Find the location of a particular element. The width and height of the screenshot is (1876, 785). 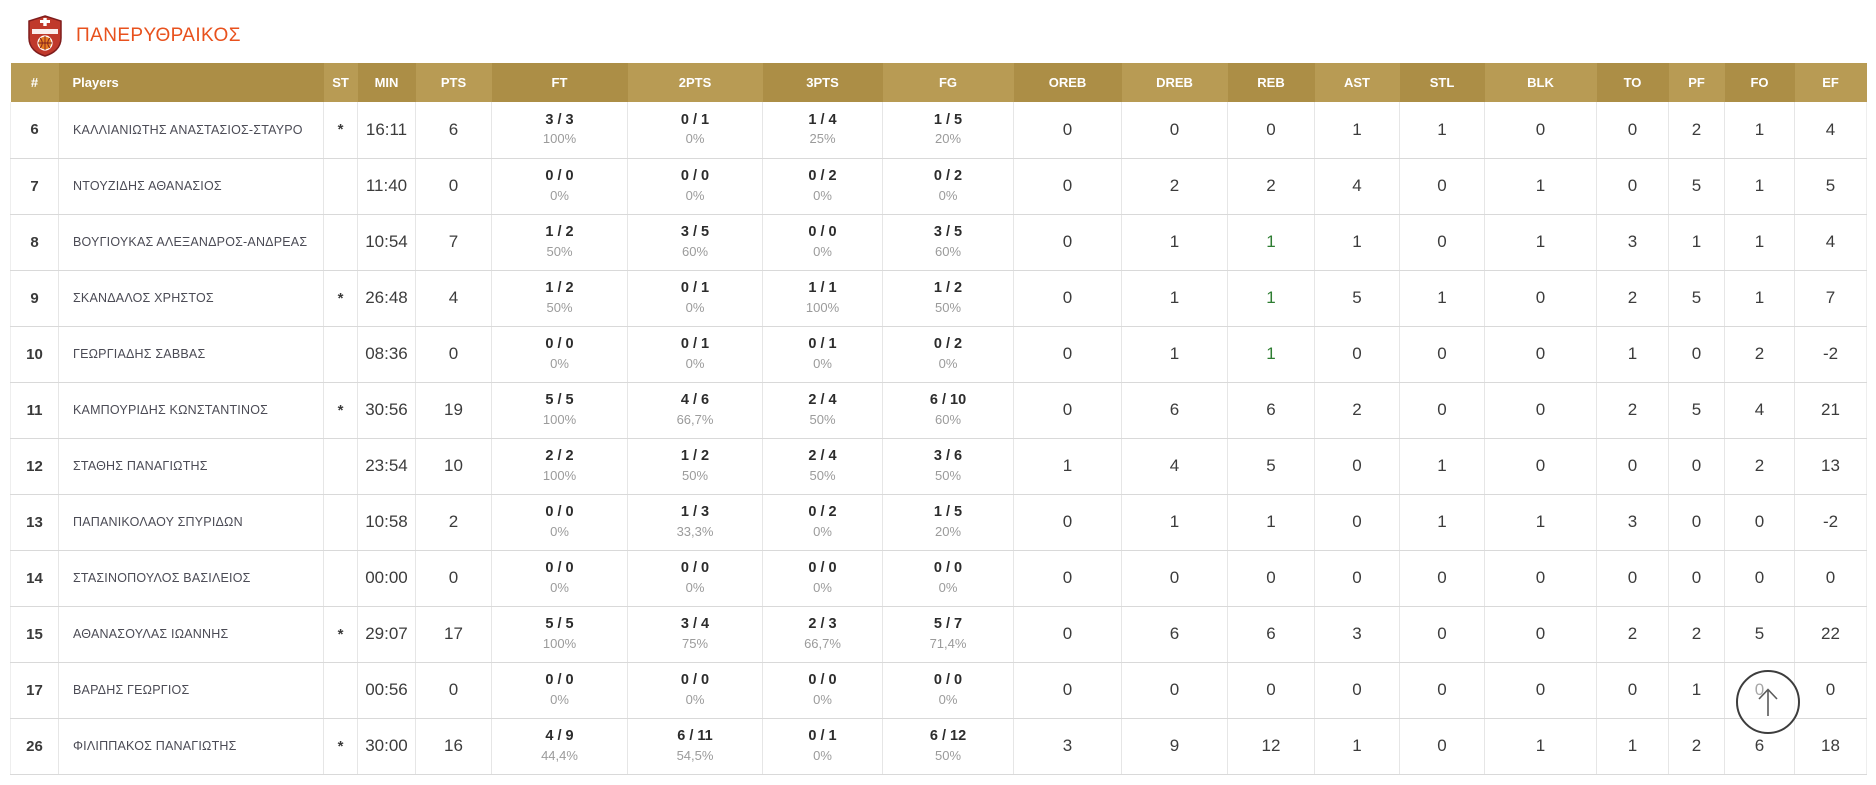

made-attempted: 1 / 4 is located at coordinates (822, 120).